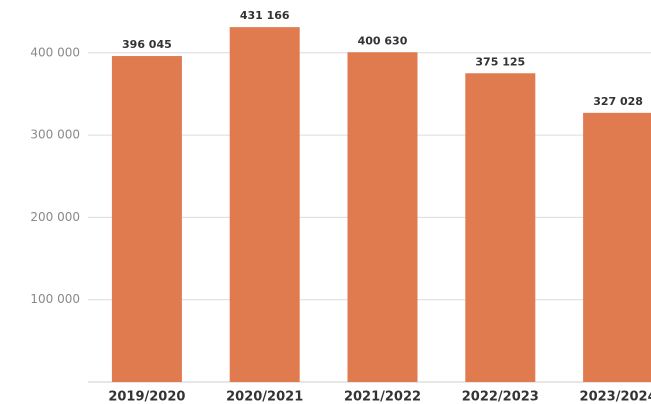 The image size is (651, 404). Describe the element at coordinates (615, 397) in the screenshot. I see `x-tick-label: 2023/2024` at that location.